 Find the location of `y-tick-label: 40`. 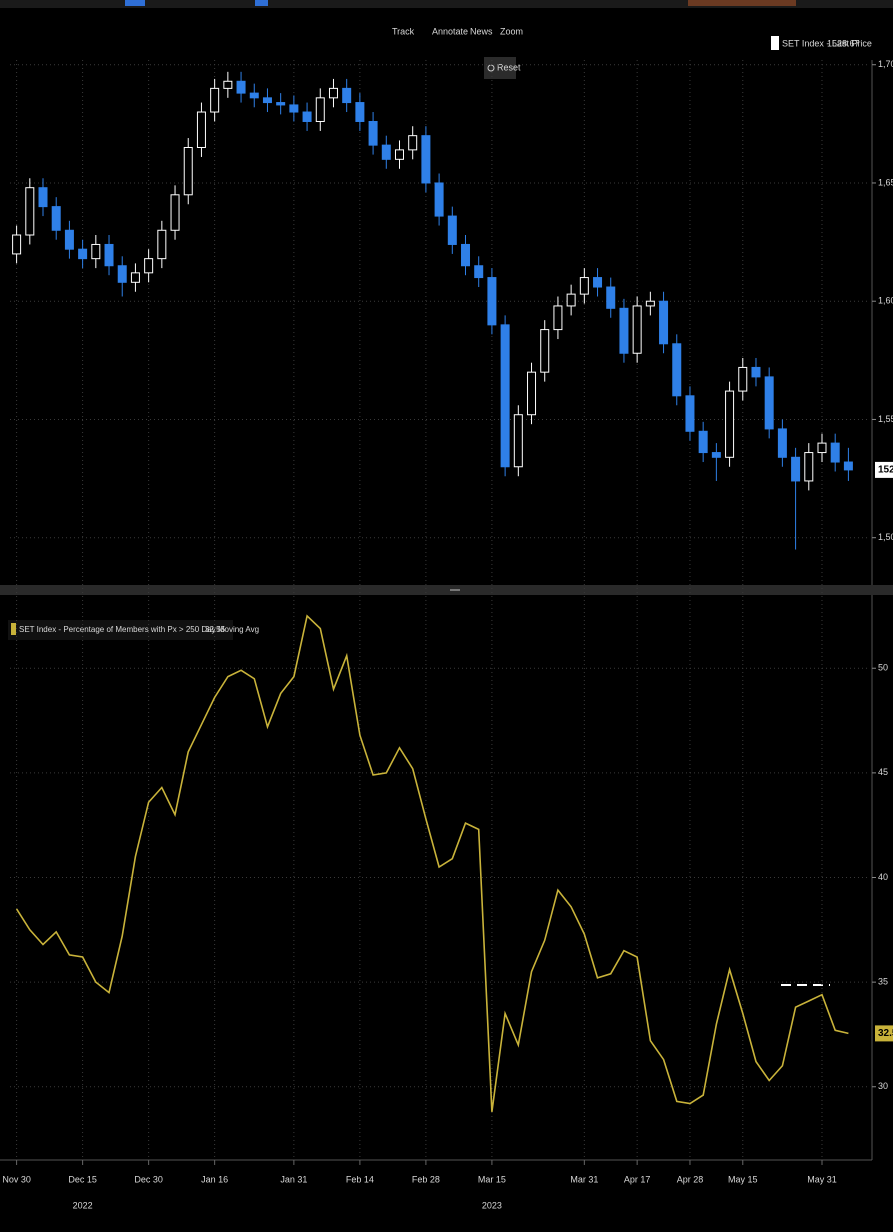

y-tick-label: 40 is located at coordinates (883, 877).